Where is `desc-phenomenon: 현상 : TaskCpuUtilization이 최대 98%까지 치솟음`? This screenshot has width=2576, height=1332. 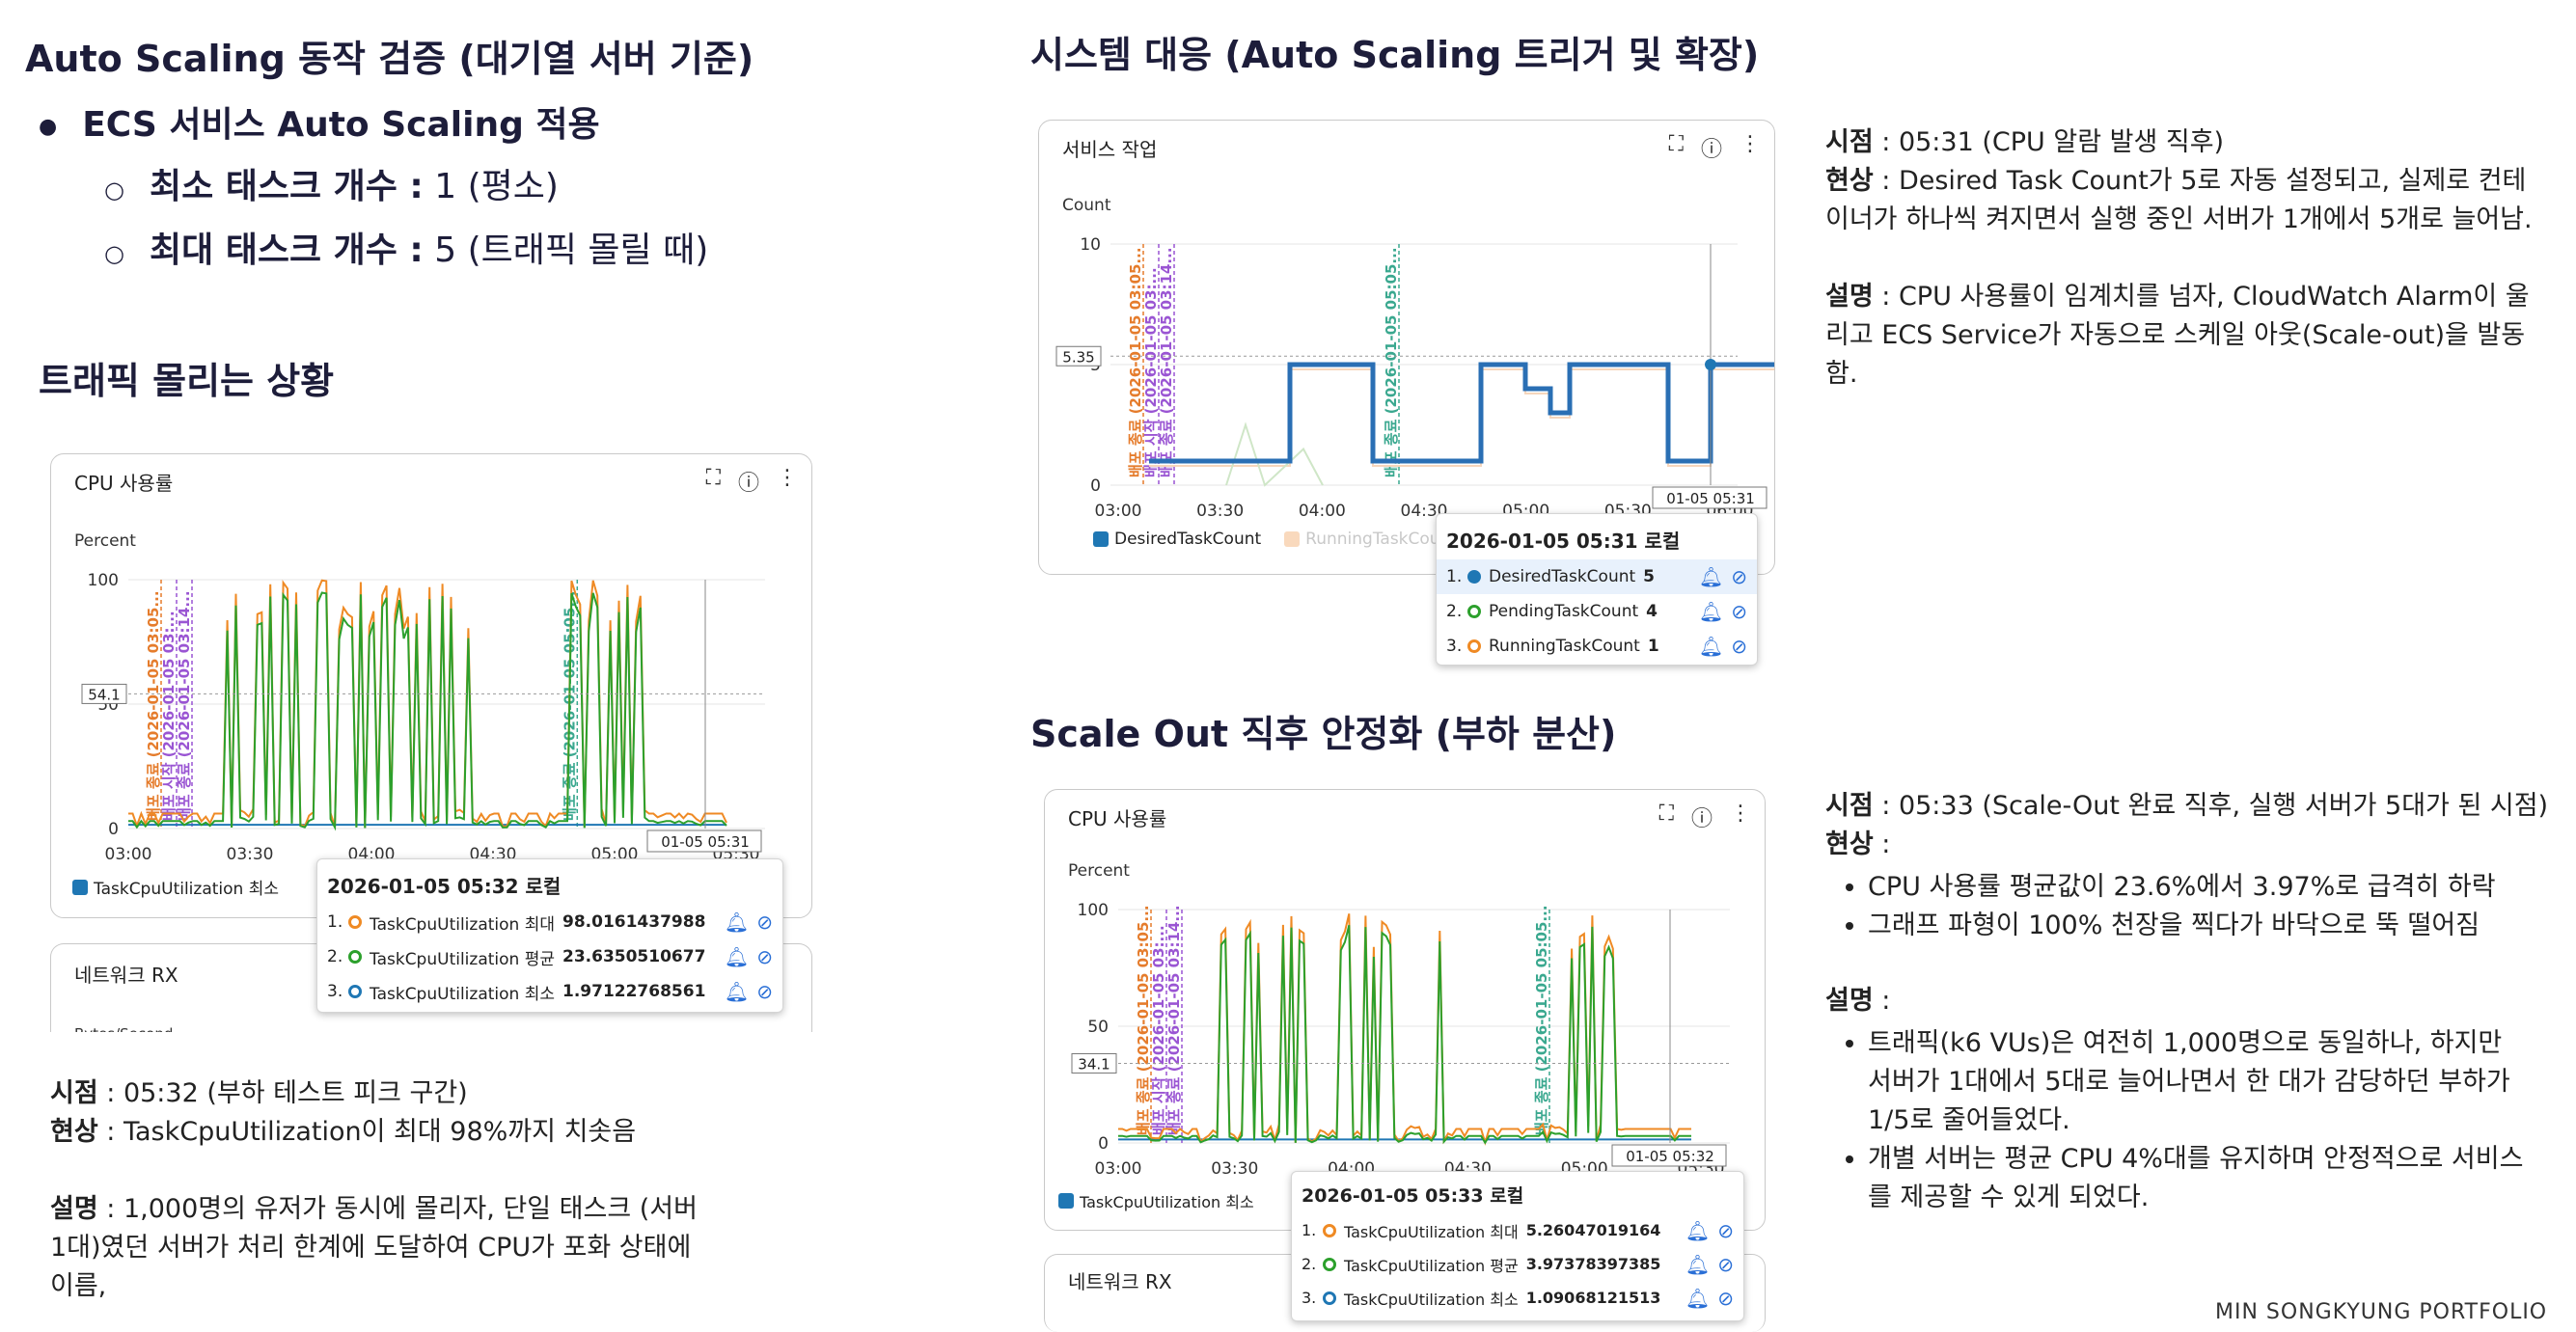
desc-phenomenon: 현상 : TaskCpuUtilization이 최대 98%까지 치솟음 is located at coordinates (378, 1132).